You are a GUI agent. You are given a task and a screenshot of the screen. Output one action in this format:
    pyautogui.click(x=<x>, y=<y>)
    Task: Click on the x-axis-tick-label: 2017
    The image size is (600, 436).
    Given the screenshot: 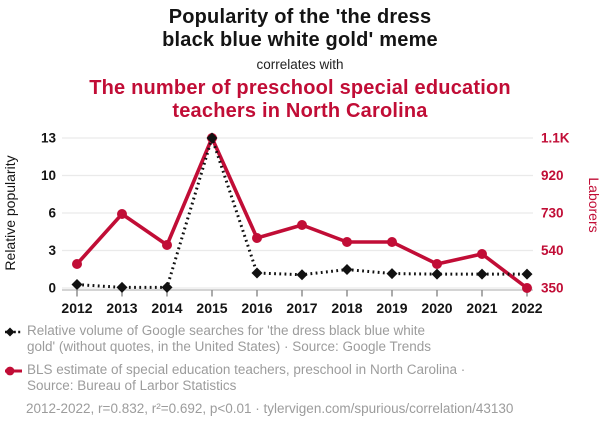 What is the action you would take?
    pyautogui.click(x=301, y=308)
    